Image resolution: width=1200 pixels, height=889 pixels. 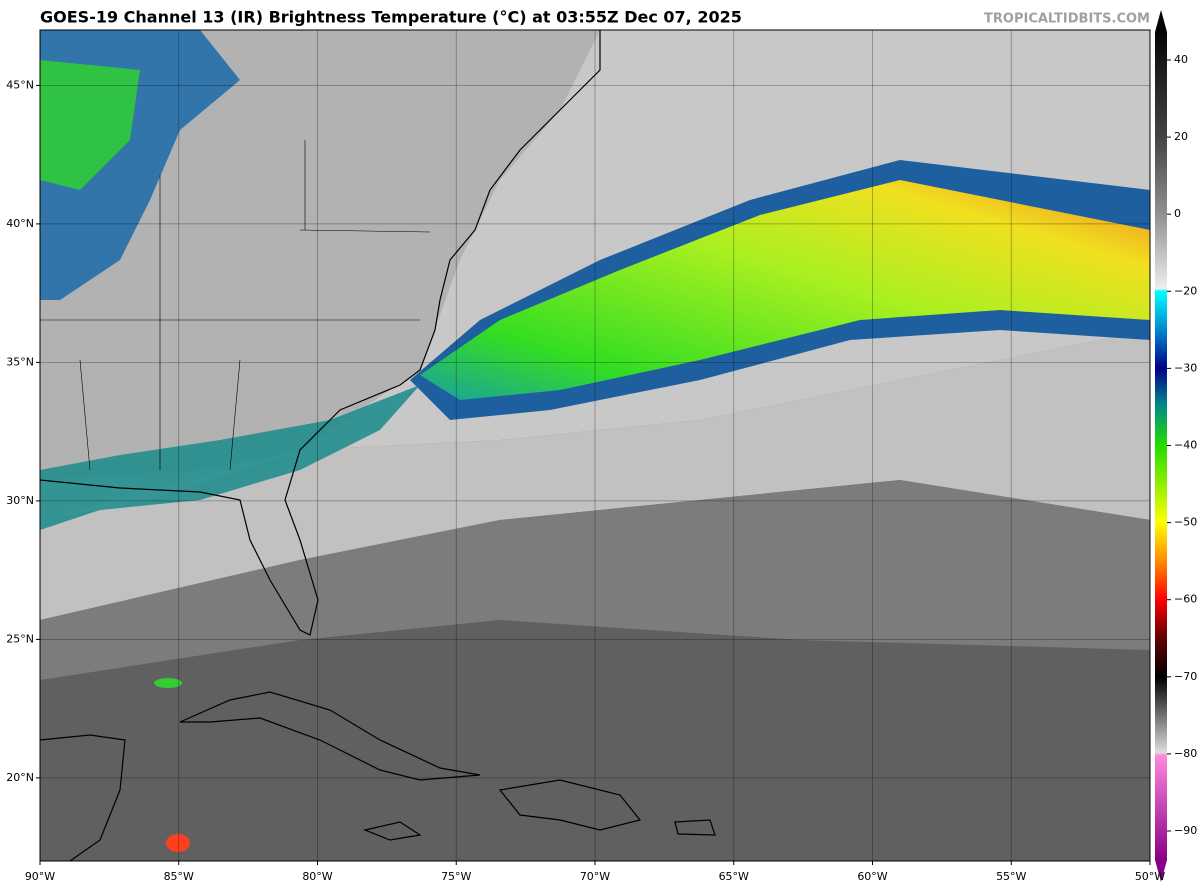 What do you see at coordinates (235, 305) in the screenshot?
I see `state-borders` at bounding box center [235, 305].